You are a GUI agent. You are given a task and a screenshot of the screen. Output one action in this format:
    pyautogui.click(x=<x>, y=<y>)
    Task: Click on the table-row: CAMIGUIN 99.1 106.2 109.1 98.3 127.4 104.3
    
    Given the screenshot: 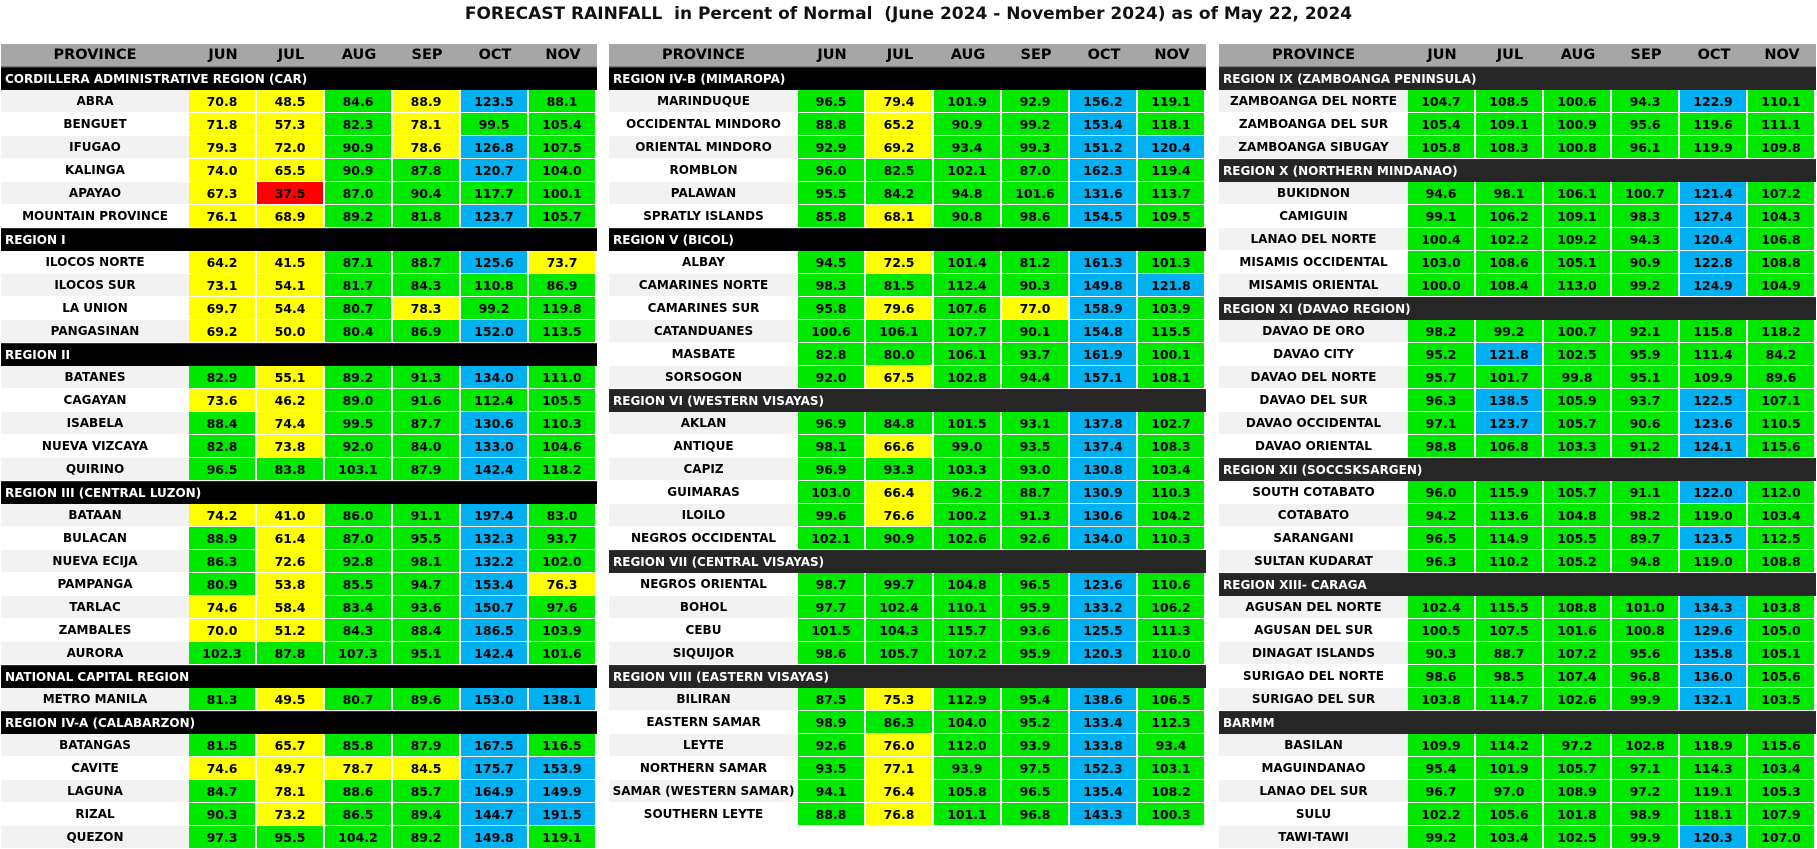 What is the action you would take?
    pyautogui.click(x=1517, y=216)
    